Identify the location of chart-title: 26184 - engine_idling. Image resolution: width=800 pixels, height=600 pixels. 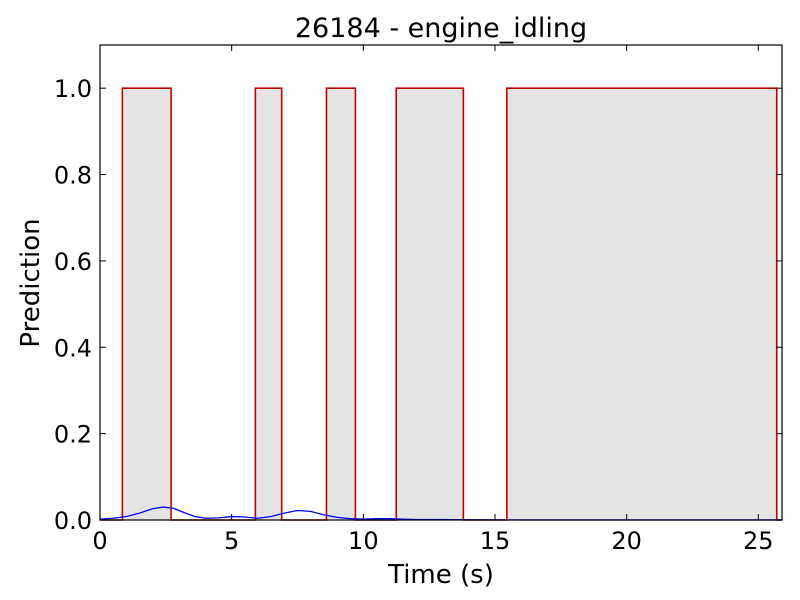
(441, 28).